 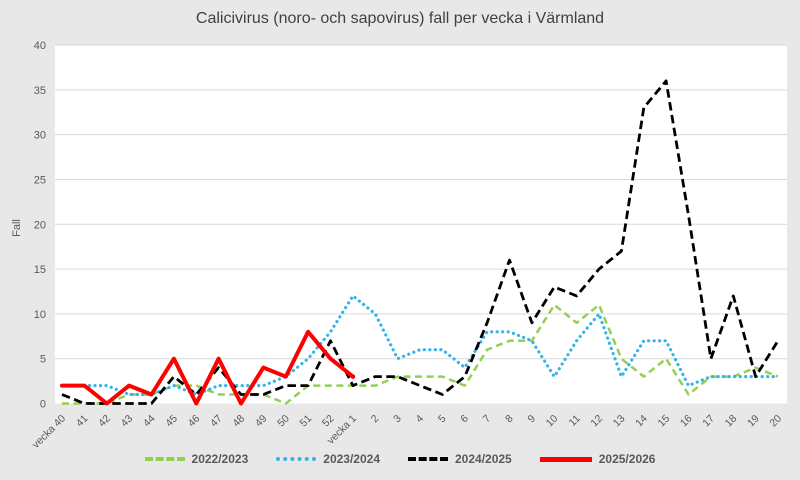 I want to click on y-tick-5: 5, so click(x=43, y=360).